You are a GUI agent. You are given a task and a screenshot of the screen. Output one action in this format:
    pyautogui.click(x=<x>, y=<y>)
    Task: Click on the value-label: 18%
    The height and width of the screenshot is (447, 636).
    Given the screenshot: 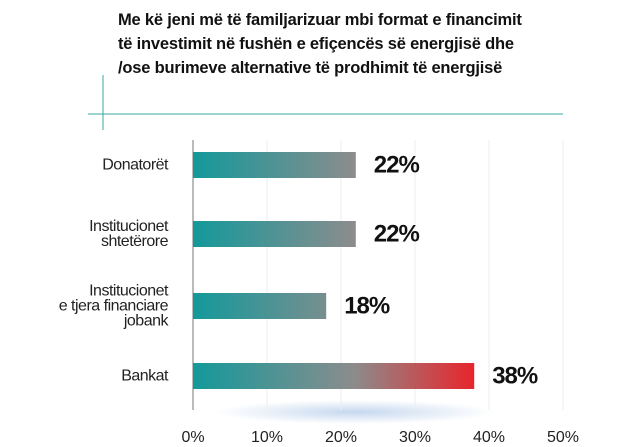 What is the action you would take?
    pyautogui.click(x=367, y=305)
    